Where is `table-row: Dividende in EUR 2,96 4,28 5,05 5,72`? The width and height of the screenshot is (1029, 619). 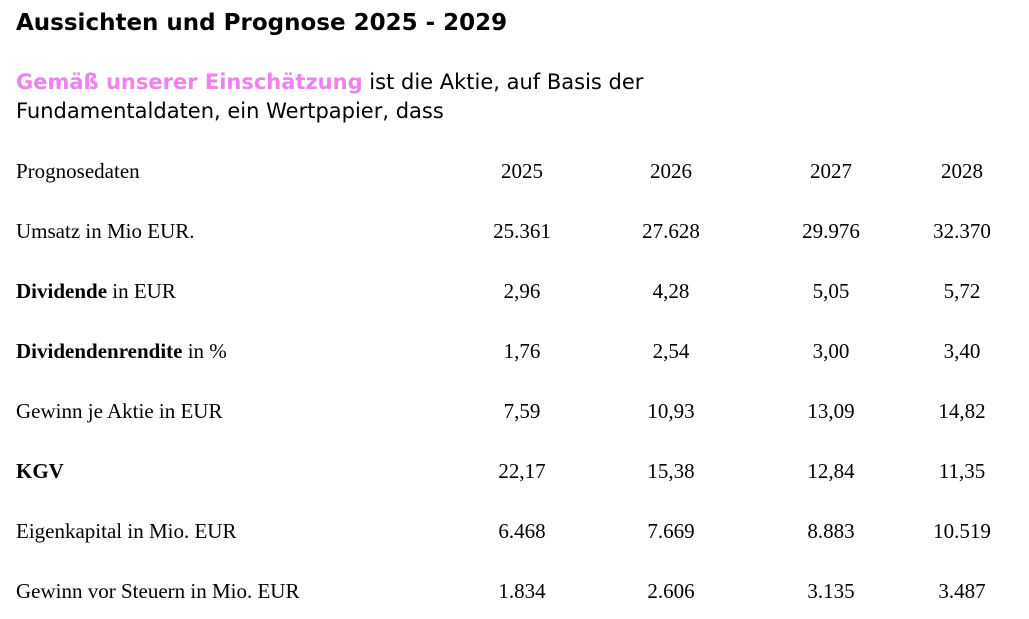
table-row: Dividende in EUR 2,96 4,28 5,05 5,72 is located at coordinates (514, 294).